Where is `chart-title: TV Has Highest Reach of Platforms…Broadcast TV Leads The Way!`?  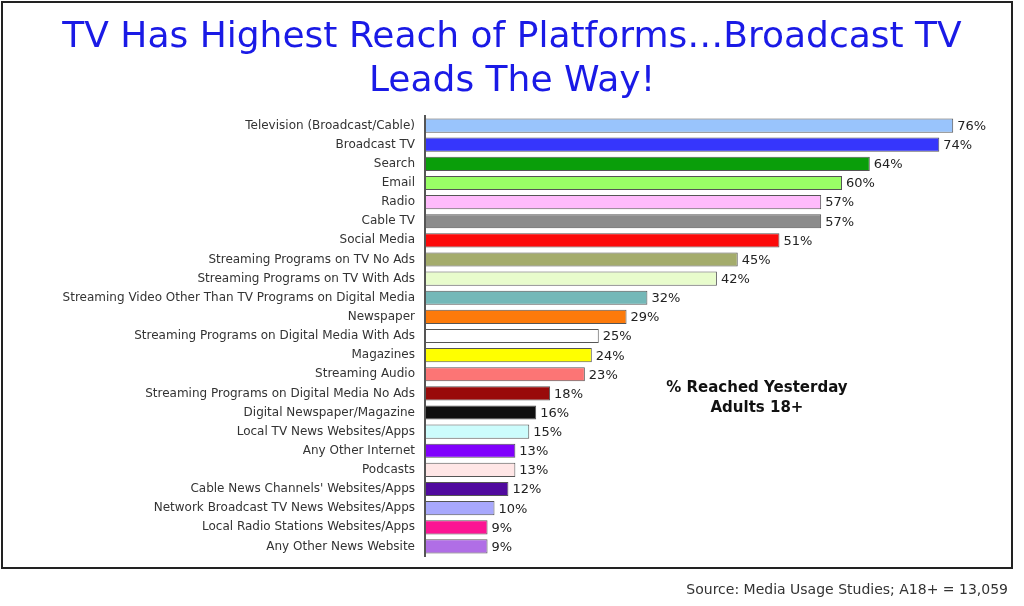
chart-title: TV Has Highest Reach of Platforms…Broadcast TV Leads The Way! is located at coordinates (512, 57).